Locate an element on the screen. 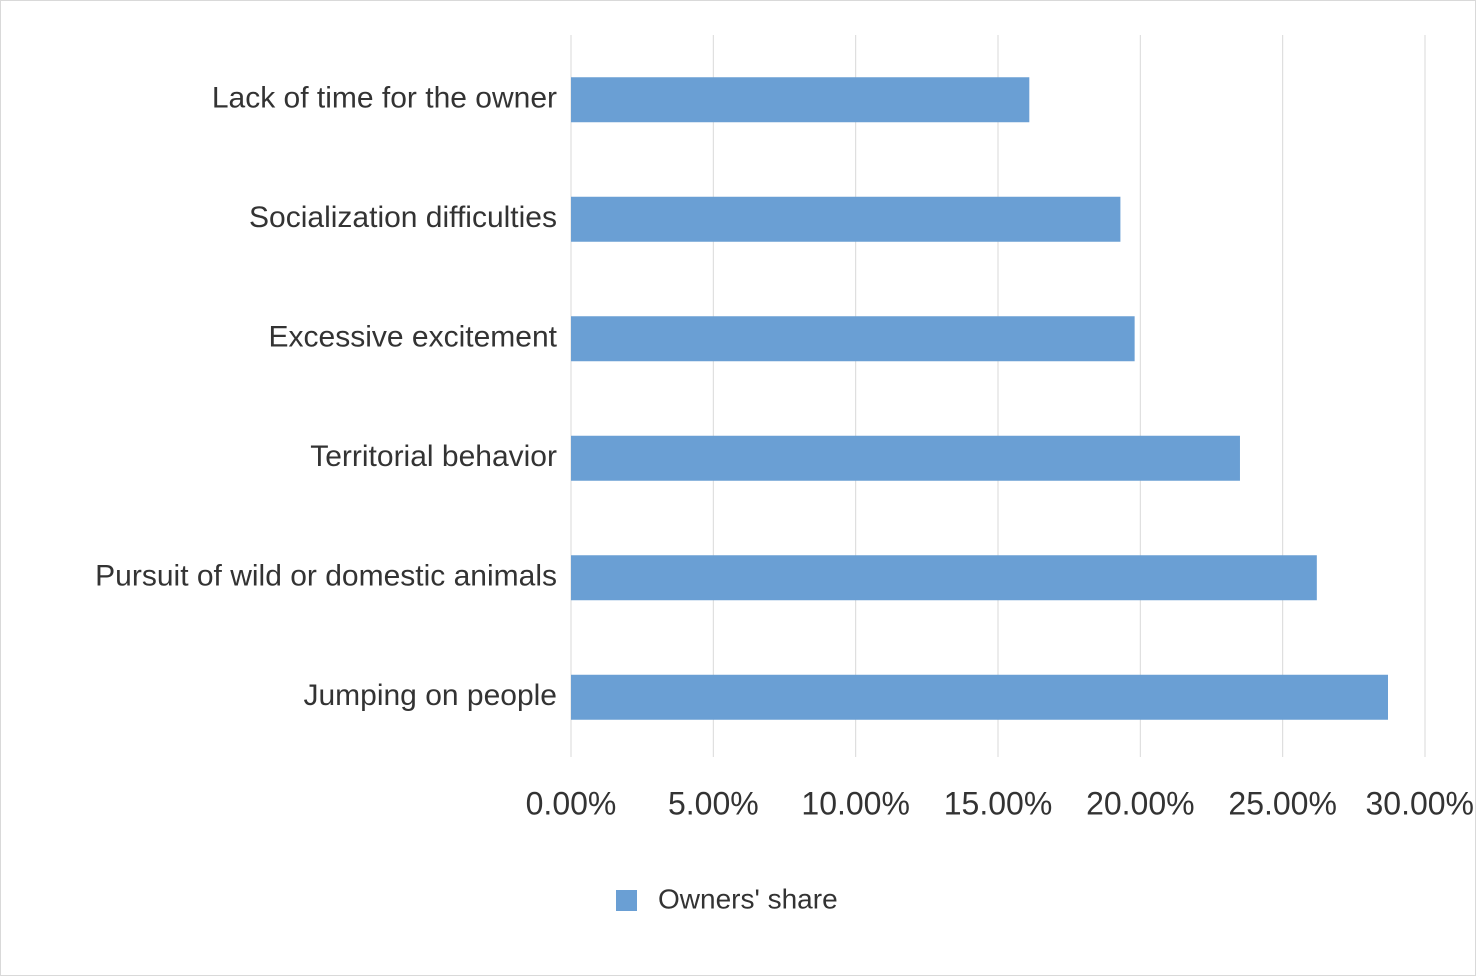 This screenshot has height=979, width=1476. x-tick-label: 0.00% is located at coordinates (571, 803).